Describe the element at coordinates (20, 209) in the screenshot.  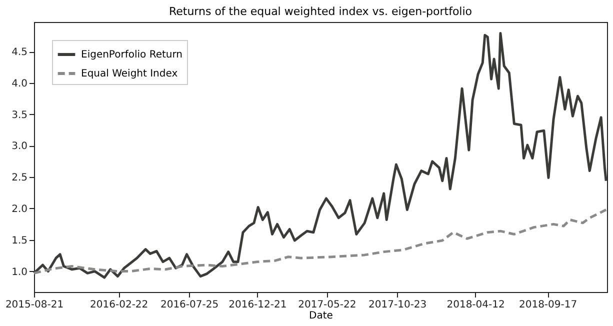
I see `y-tick-label: 2.0` at that location.